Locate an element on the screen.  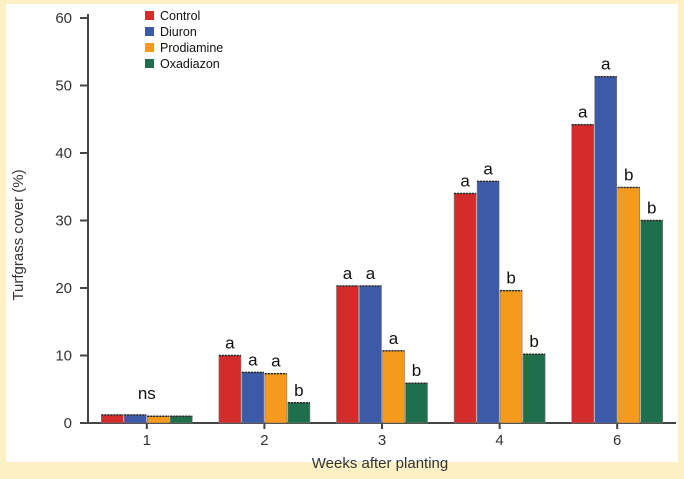
x-tick-label: 1 is located at coordinates (147, 440).